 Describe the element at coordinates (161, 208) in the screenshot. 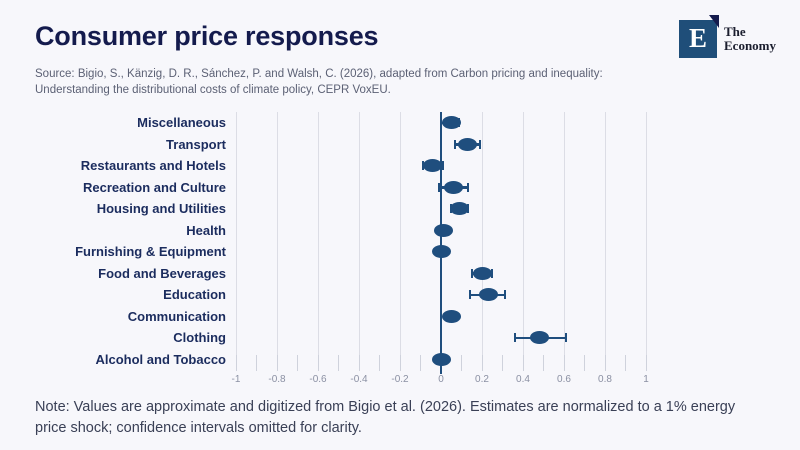

I see `category-label: Housing and Utilities` at that location.